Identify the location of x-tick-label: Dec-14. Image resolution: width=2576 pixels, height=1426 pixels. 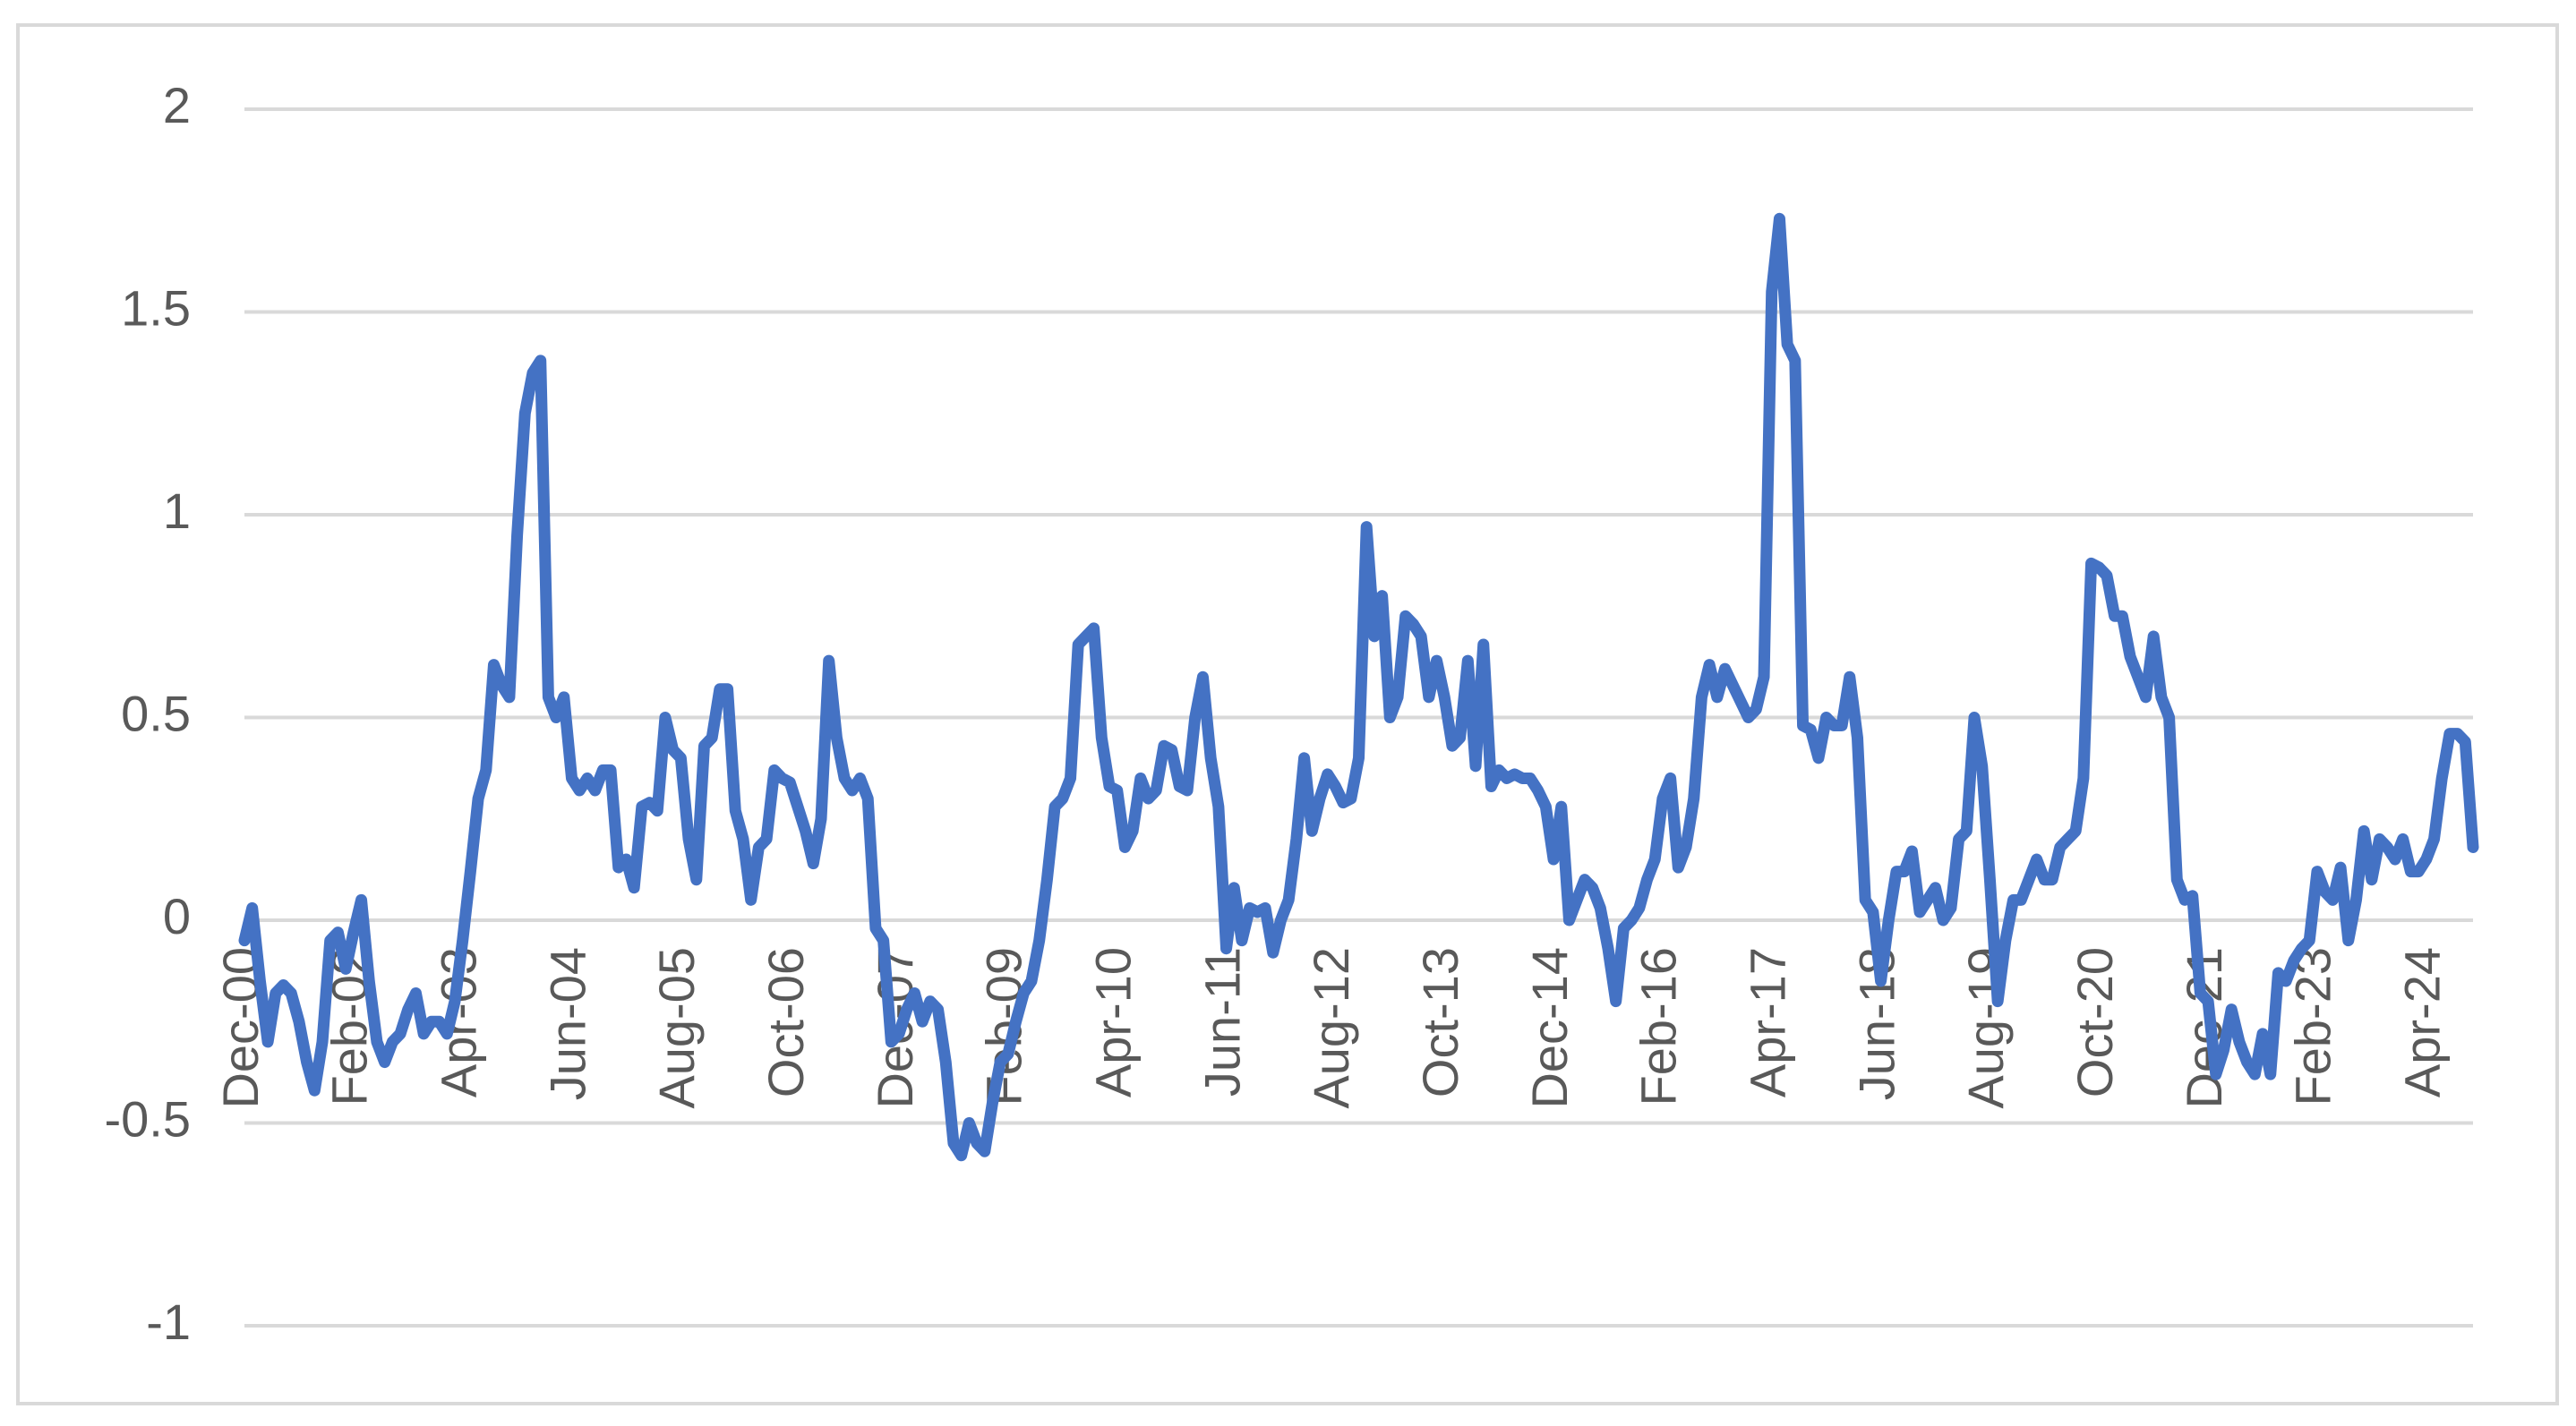
(1550, 1028).